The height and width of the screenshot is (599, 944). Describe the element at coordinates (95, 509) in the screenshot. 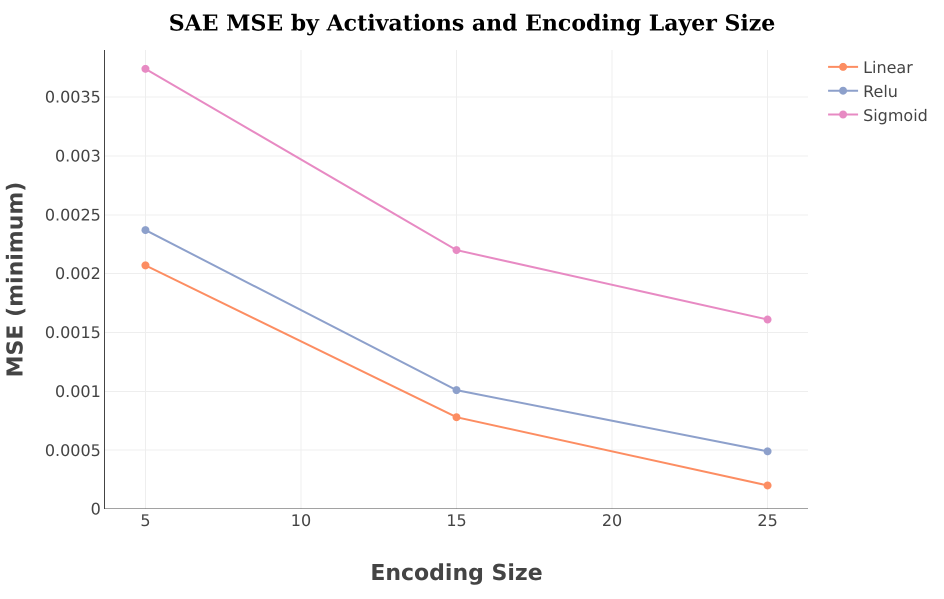

I see `y-tick-label: 0` at that location.